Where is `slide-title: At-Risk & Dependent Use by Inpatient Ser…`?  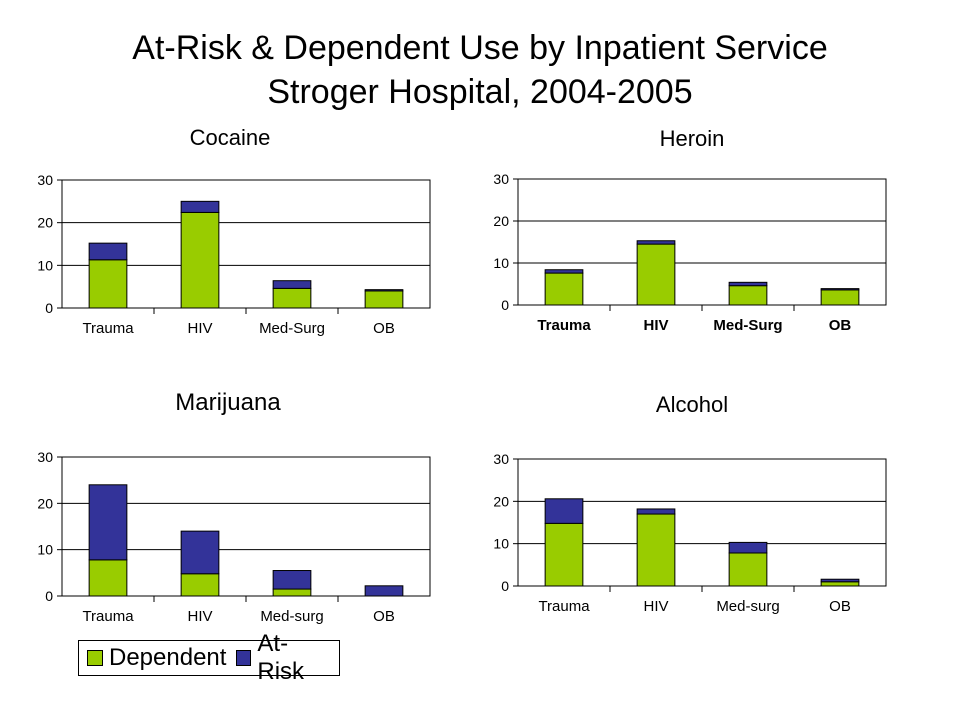 slide-title: At-Risk & Dependent Use by Inpatient Ser… is located at coordinates (480, 70).